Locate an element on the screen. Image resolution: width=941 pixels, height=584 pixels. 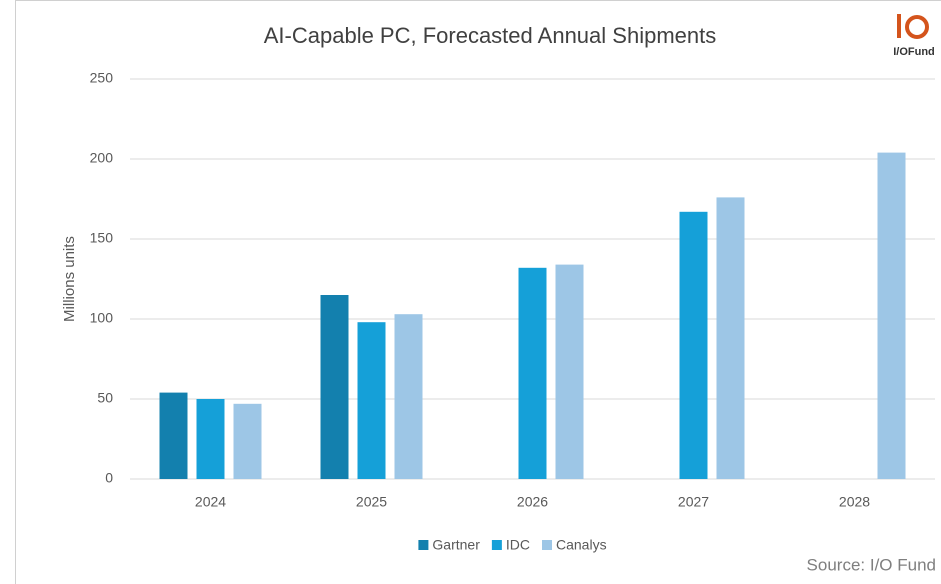
y-axis-label: Millions units is located at coordinates (69, 279).